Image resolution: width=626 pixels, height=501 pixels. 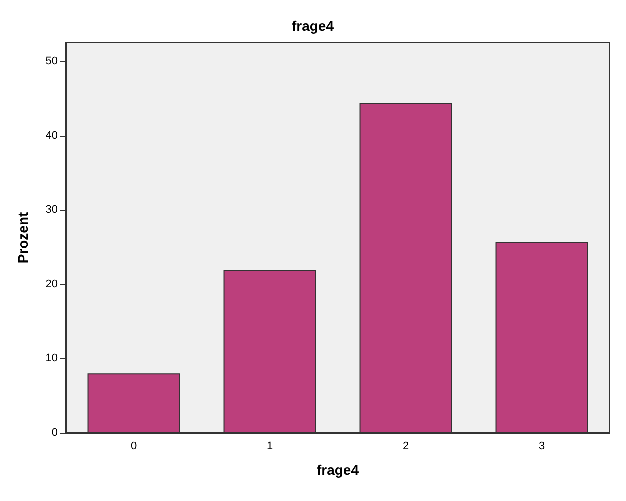 I want to click on y-tick-label: 30, so click(x=52, y=210).